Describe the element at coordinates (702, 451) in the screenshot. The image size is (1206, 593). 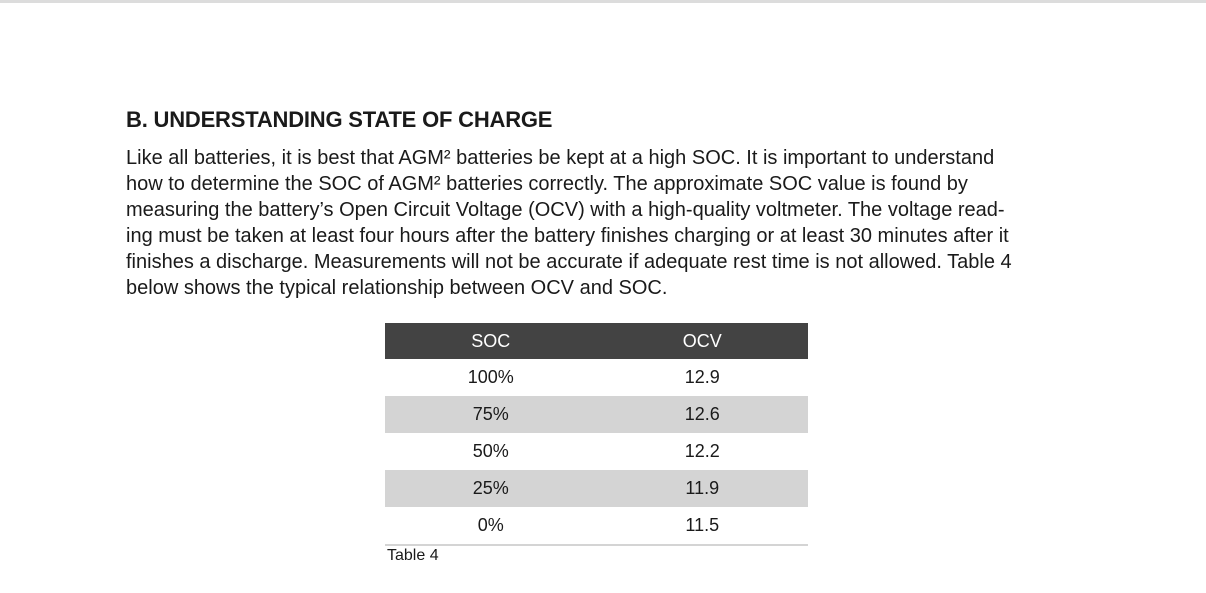
I see `table-cell: 12.2` at that location.